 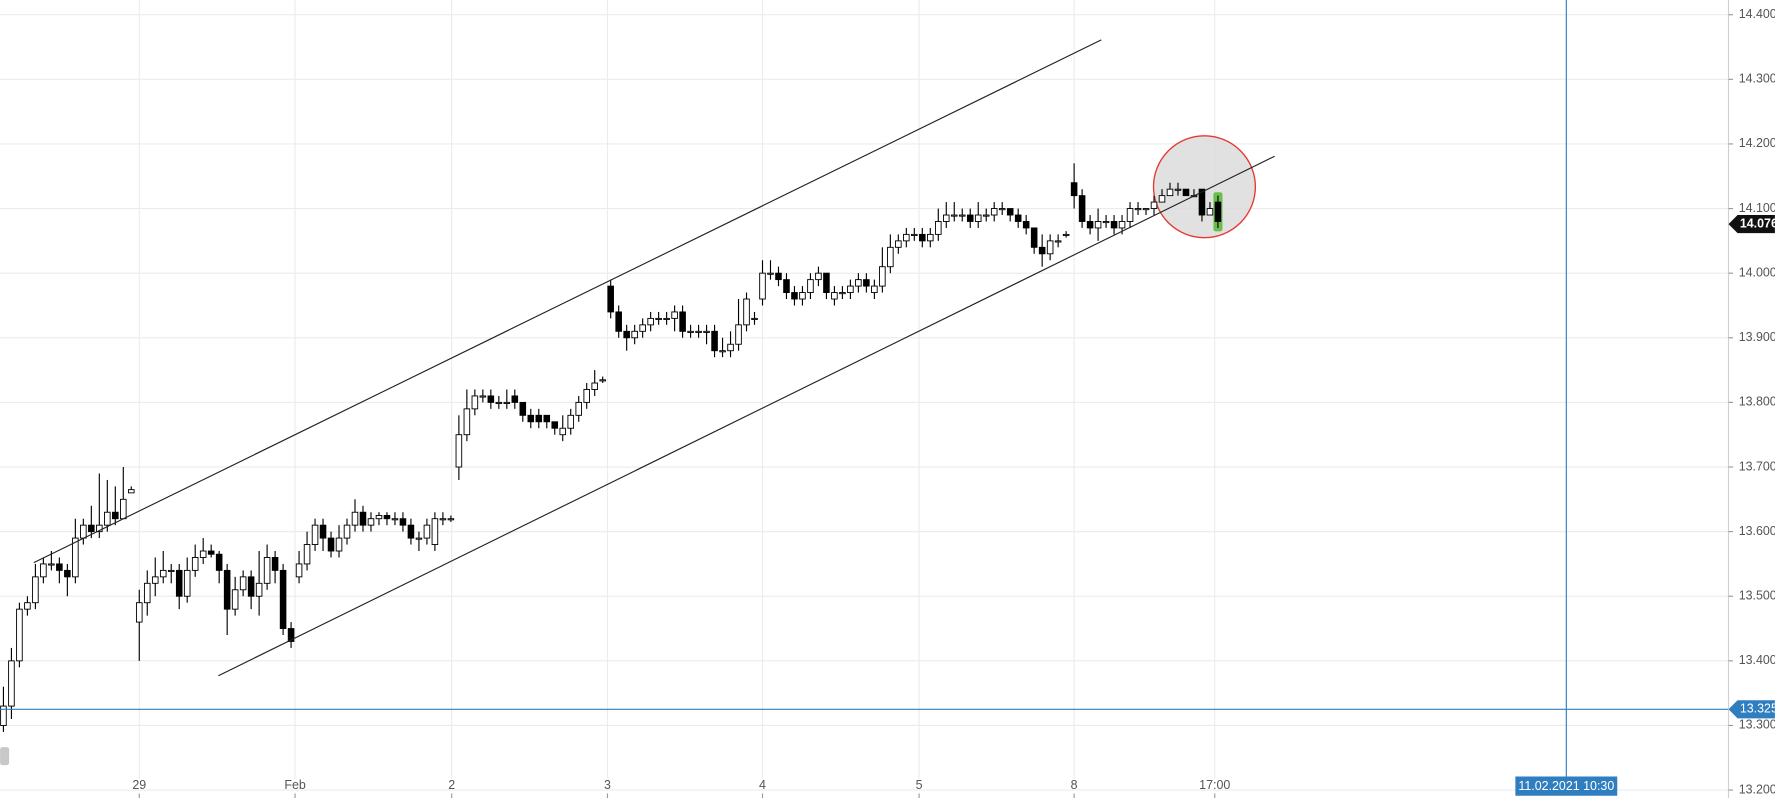 I want to click on x-tick-label: 29, so click(x=139, y=785).